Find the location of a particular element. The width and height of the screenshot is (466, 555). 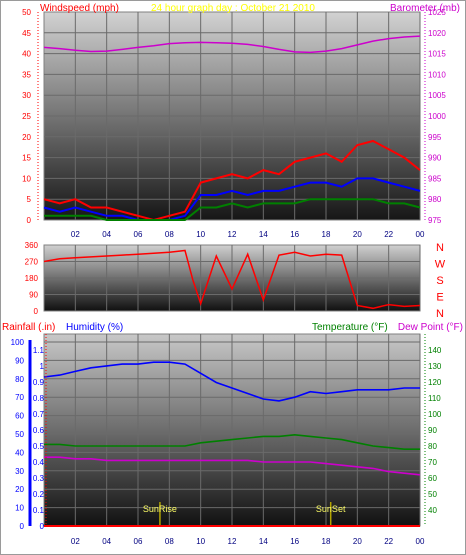

barometer-tick-label: 985 is located at coordinates (435, 178).